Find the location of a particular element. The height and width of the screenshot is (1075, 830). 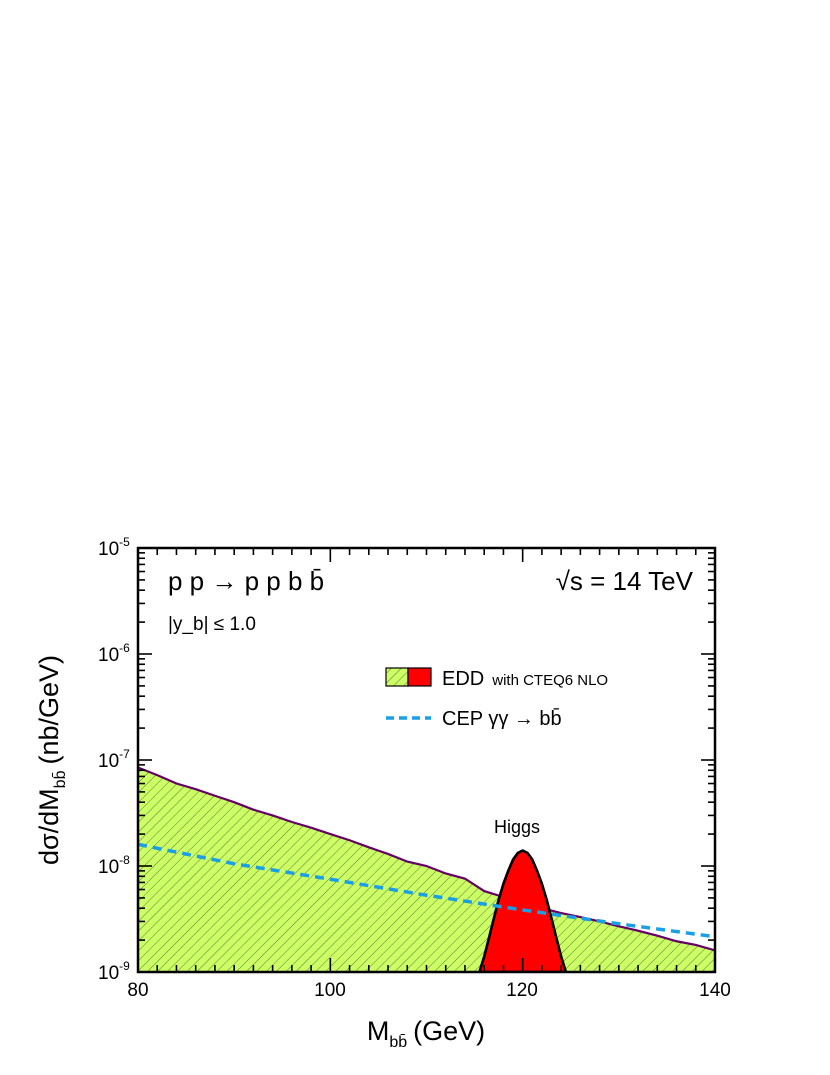

legend-label-edd: EDD with CTEQ6 NLO is located at coordinates (525, 679).